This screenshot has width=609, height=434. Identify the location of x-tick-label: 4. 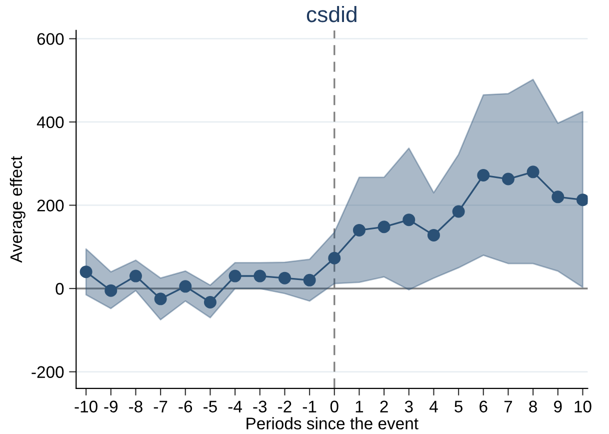
(433, 406).